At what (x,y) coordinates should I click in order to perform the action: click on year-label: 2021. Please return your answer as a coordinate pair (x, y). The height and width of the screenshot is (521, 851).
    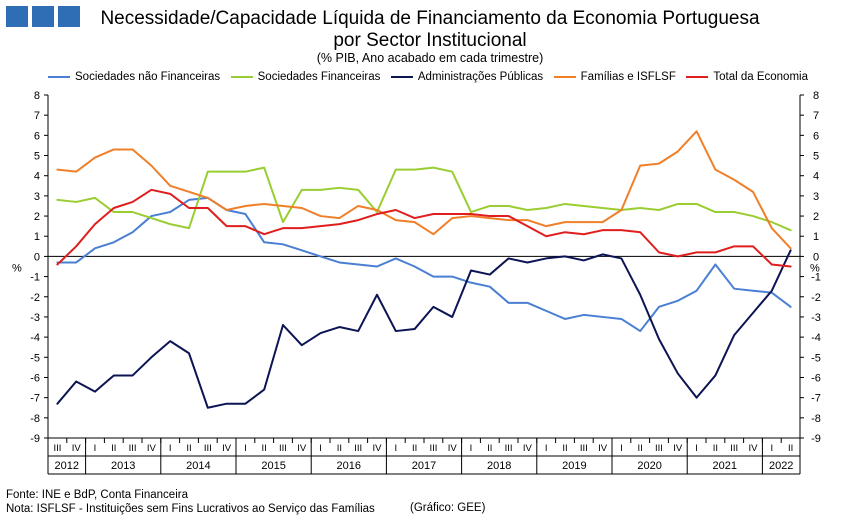
    Looking at the image, I should click on (725, 466).